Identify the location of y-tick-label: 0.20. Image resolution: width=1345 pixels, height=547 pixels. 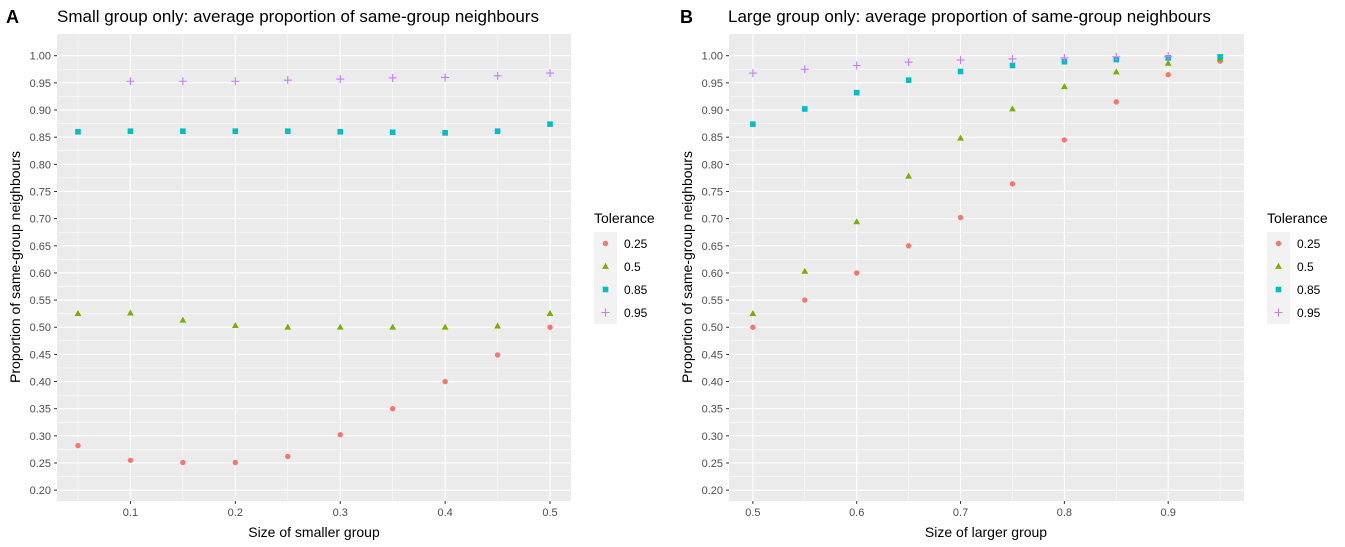
(712, 491).